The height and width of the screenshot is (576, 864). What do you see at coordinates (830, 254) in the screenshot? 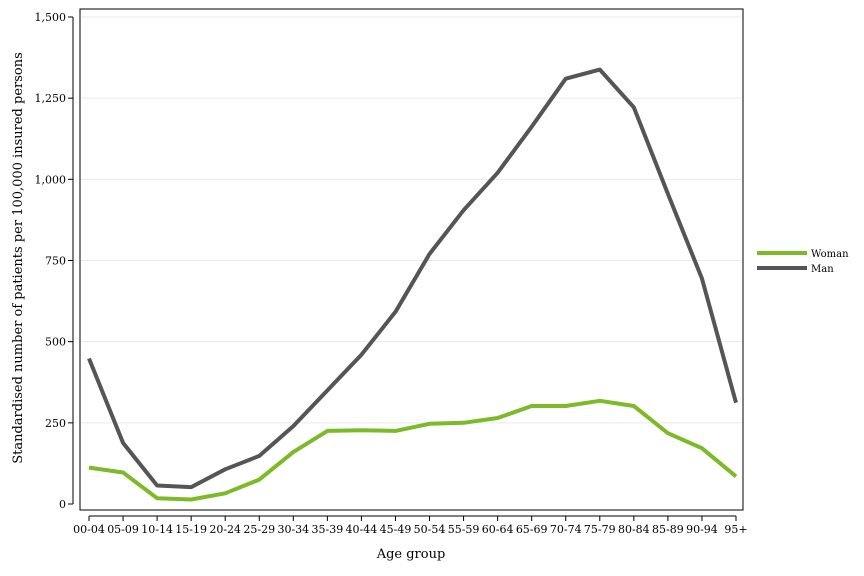
I see `legend-label-woman: Woman` at bounding box center [830, 254].